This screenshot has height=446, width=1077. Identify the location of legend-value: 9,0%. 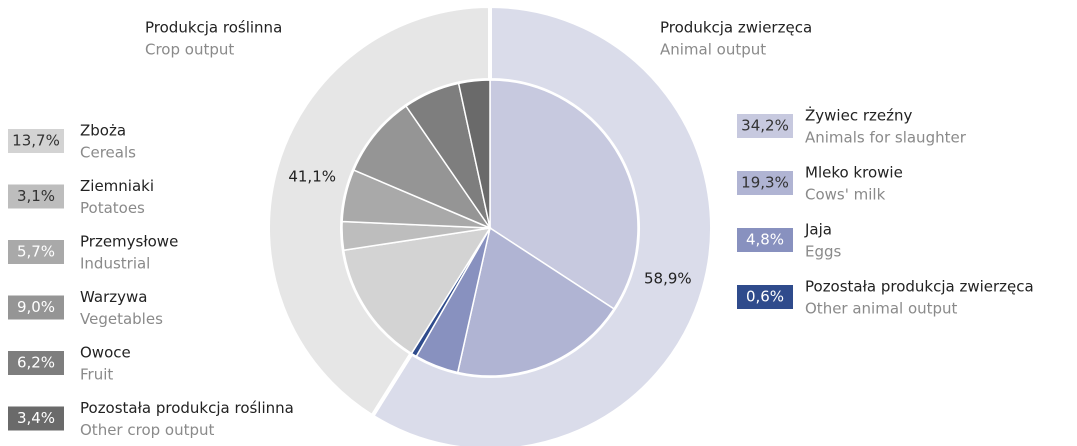
(36, 307).